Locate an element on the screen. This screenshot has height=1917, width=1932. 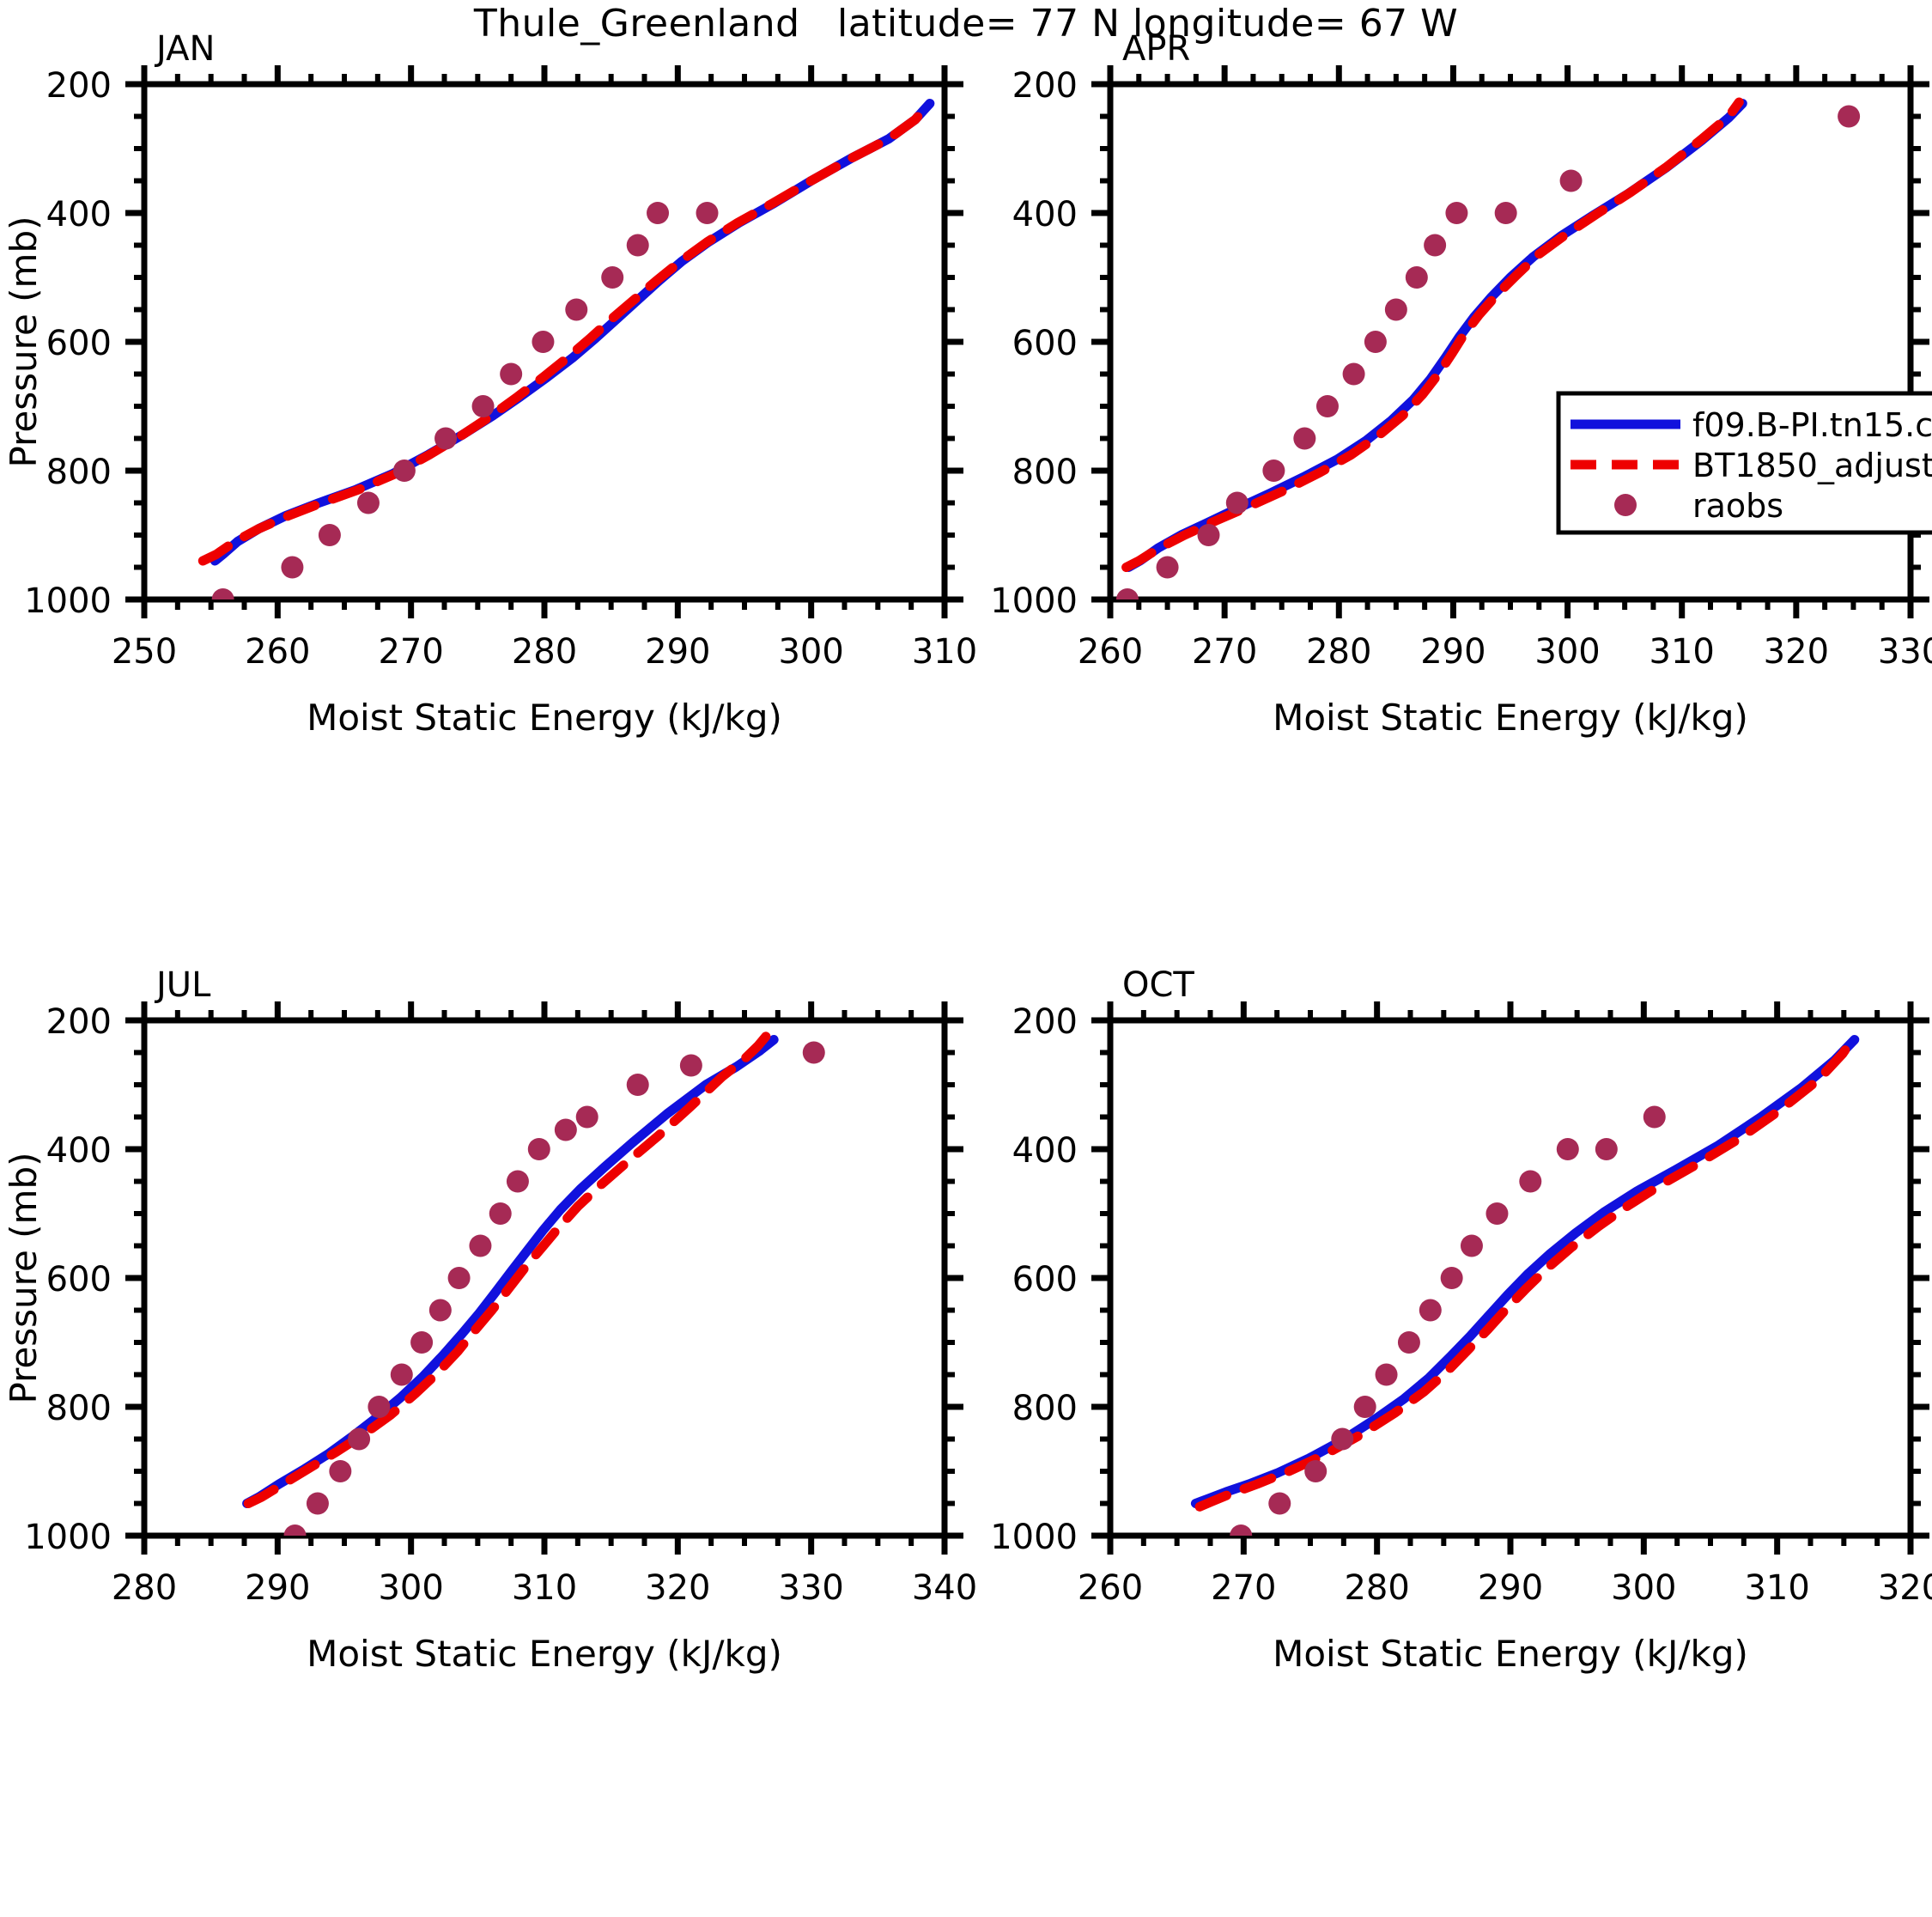
panel-month-label: JUL is located at coordinates (182, 985).